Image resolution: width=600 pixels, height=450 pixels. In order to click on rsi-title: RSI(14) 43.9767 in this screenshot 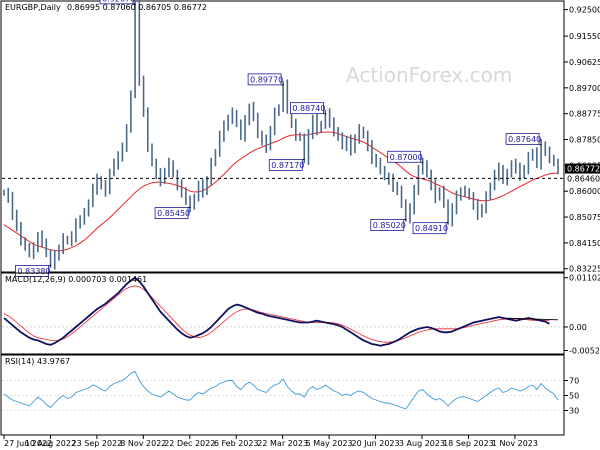, I will do `click(37, 361)`.